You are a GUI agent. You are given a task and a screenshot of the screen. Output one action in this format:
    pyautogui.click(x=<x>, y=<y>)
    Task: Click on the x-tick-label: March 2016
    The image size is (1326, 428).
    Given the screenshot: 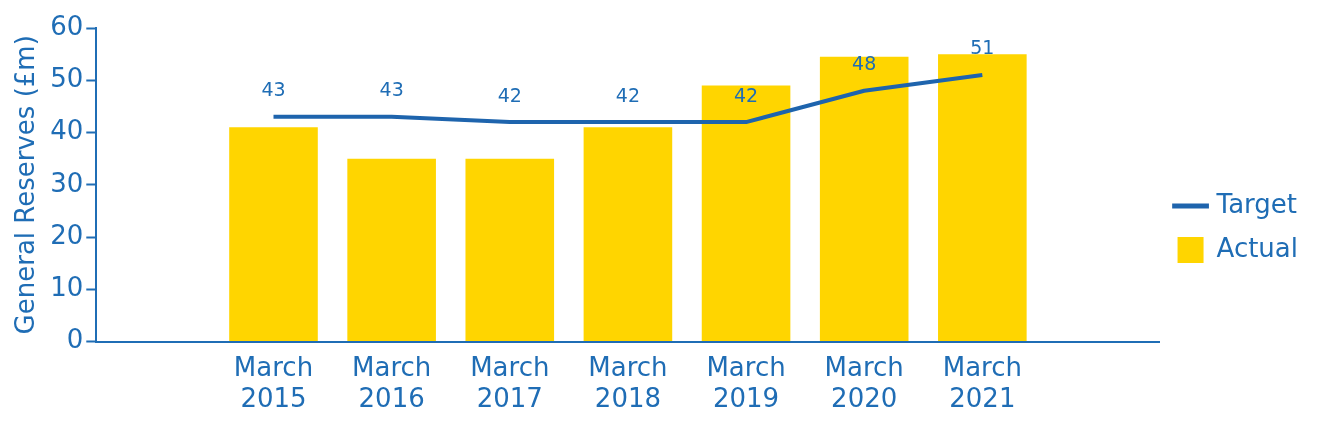 What is the action you would take?
    pyautogui.click(x=392, y=382)
    